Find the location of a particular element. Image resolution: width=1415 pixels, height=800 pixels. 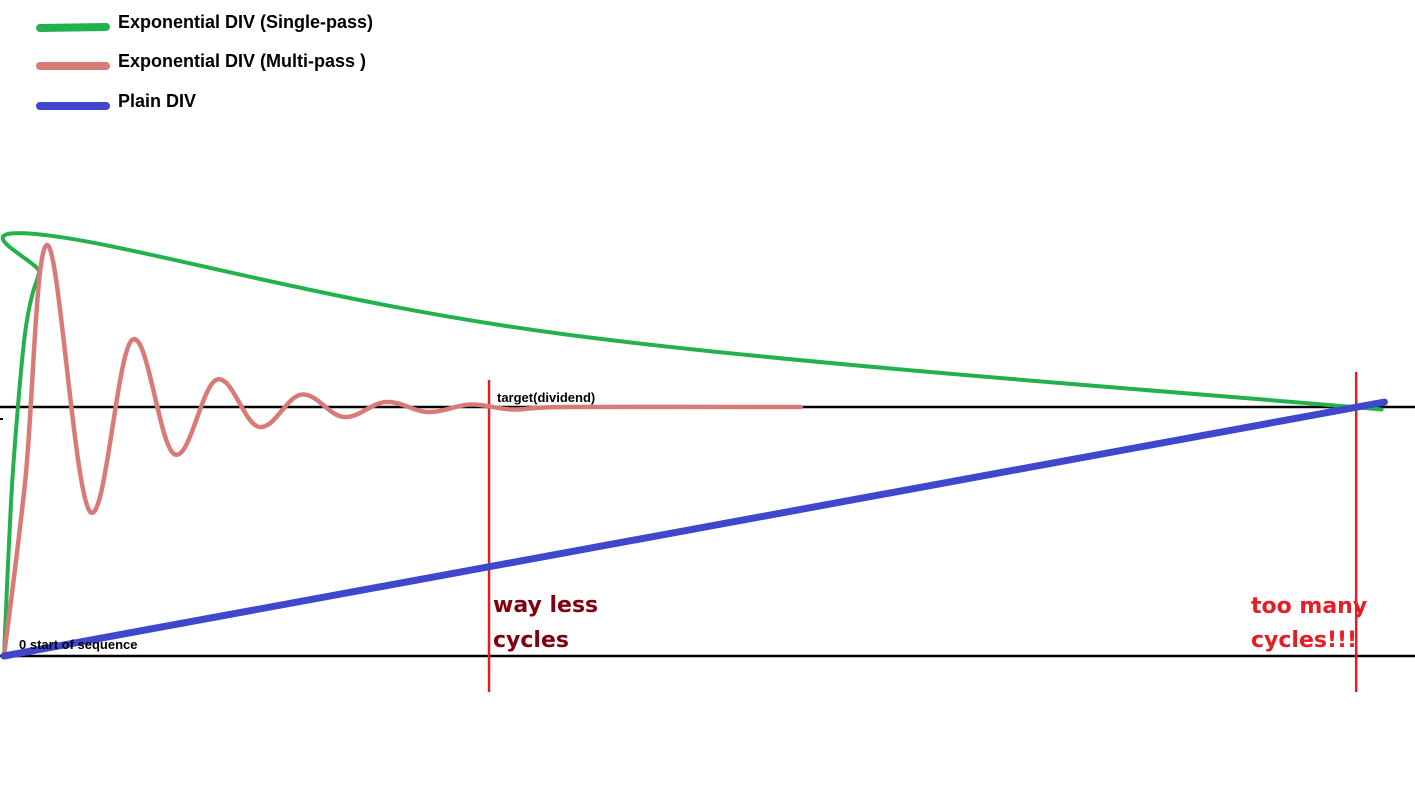

legend-swatch-single-pass is located at coordinates (73, 27).